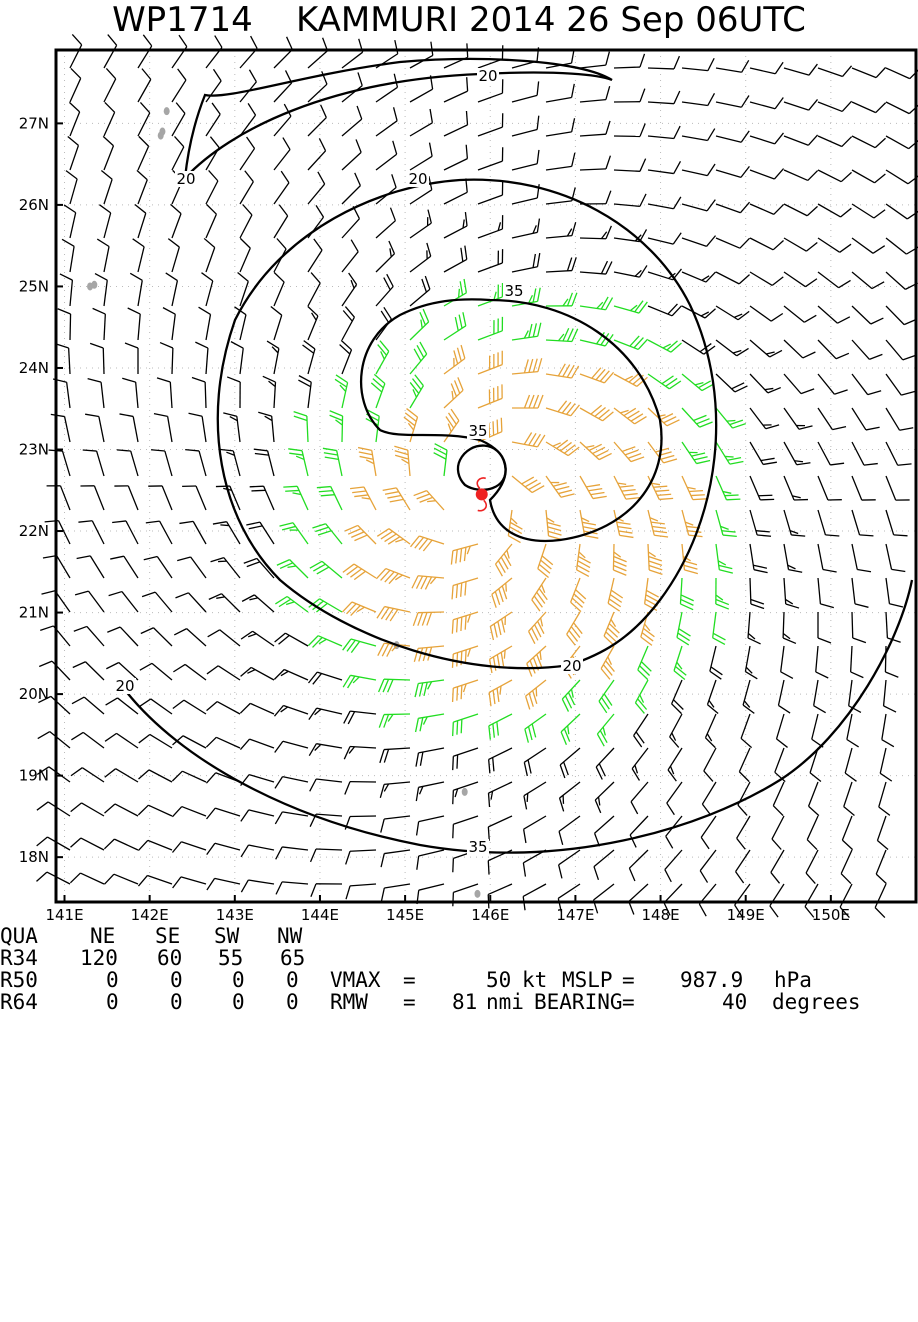 This screenshot has height=1322, width=918. Describe the element at coordinates (226, 936) in the screenshot. I see `quadrant-sw: SW` at that location.